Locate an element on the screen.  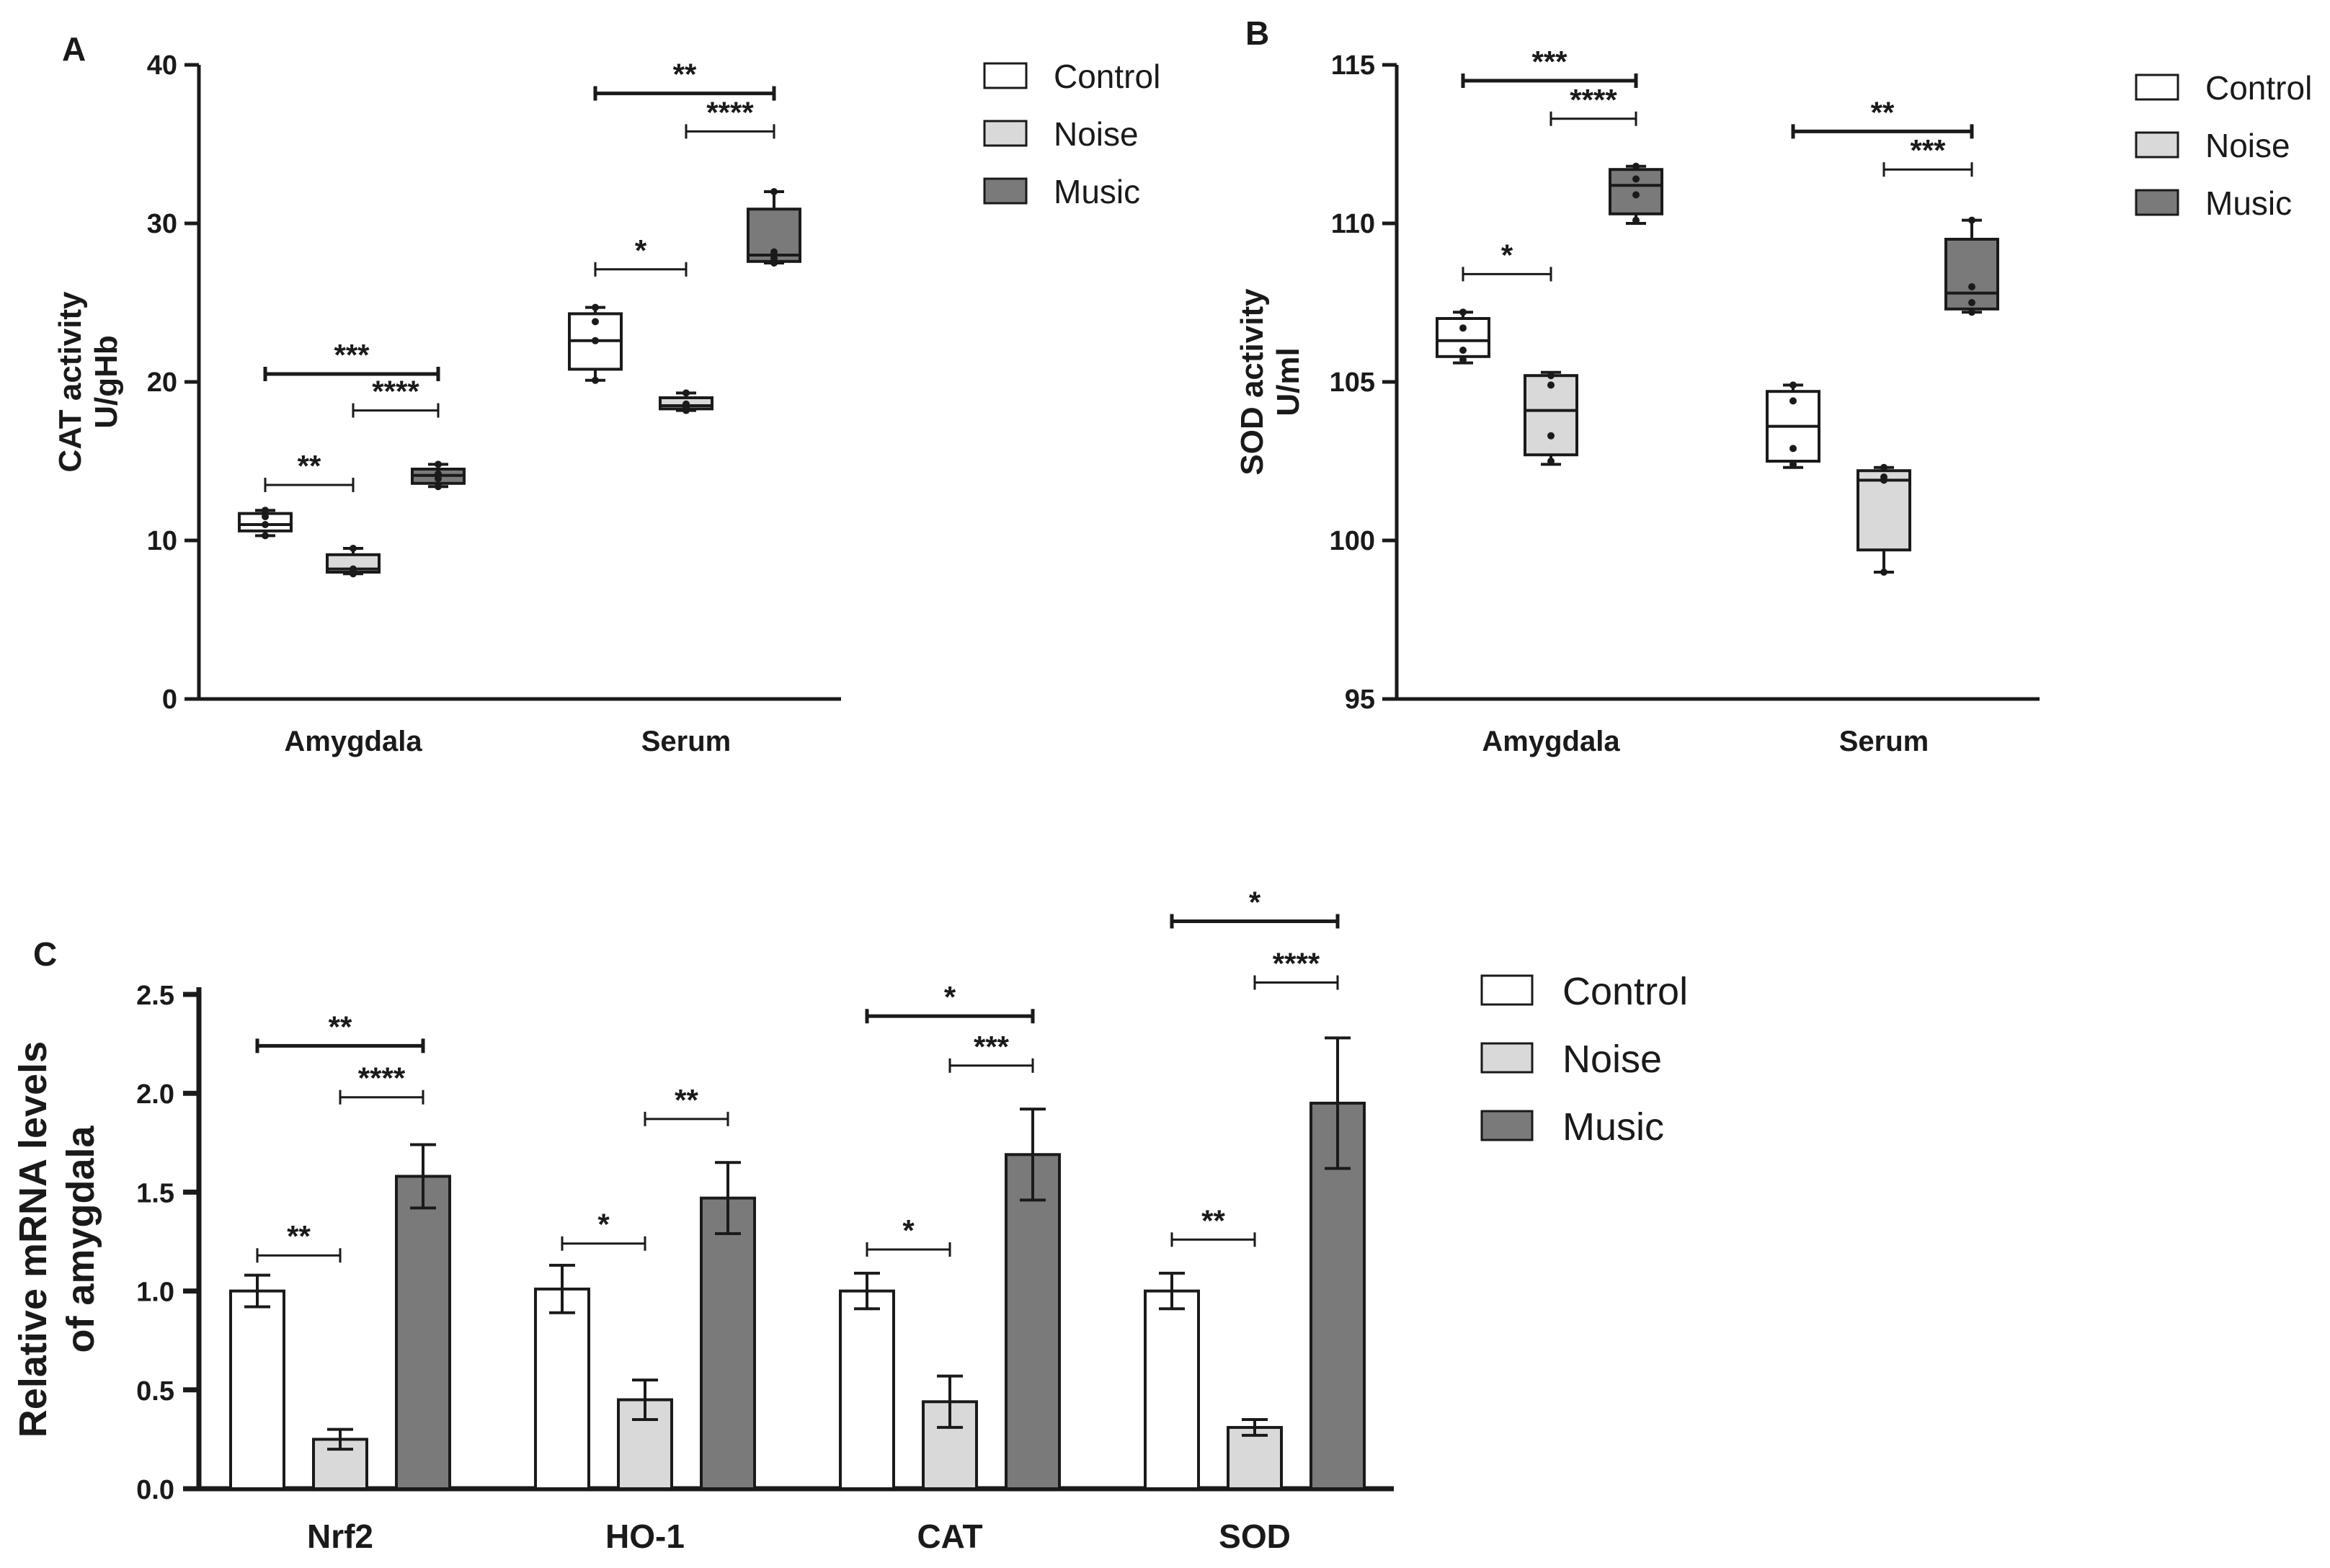
y-tick-label: 0 is located at coordinates (169, 700).